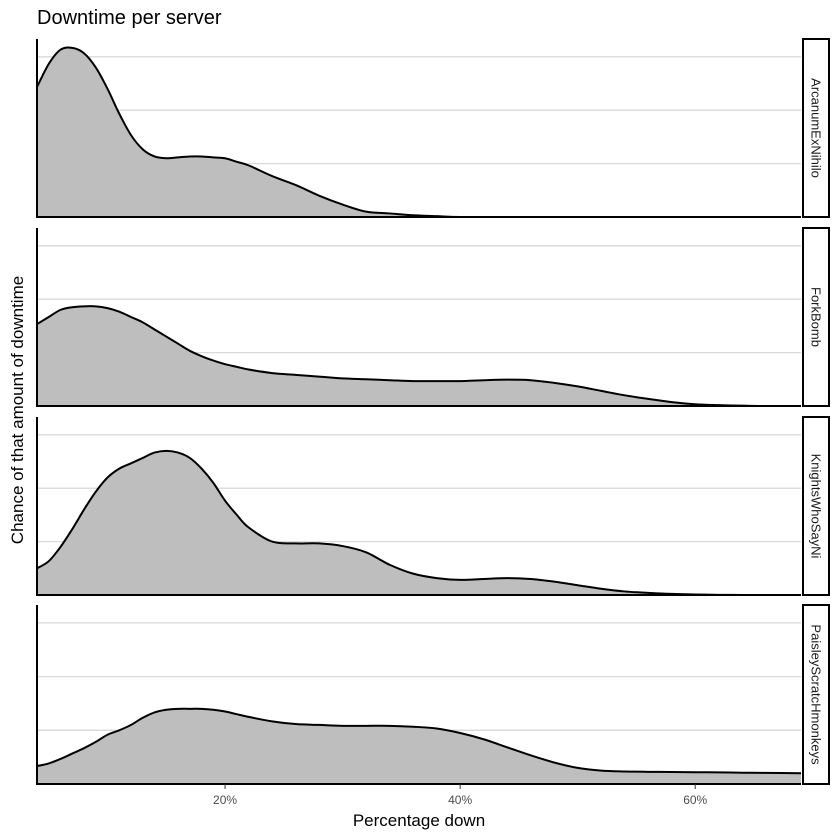 The height and width of the screenshot is (840, 840). I want to click on facet-strip-label: KnightsWhoSayNi, so click(816, 506).